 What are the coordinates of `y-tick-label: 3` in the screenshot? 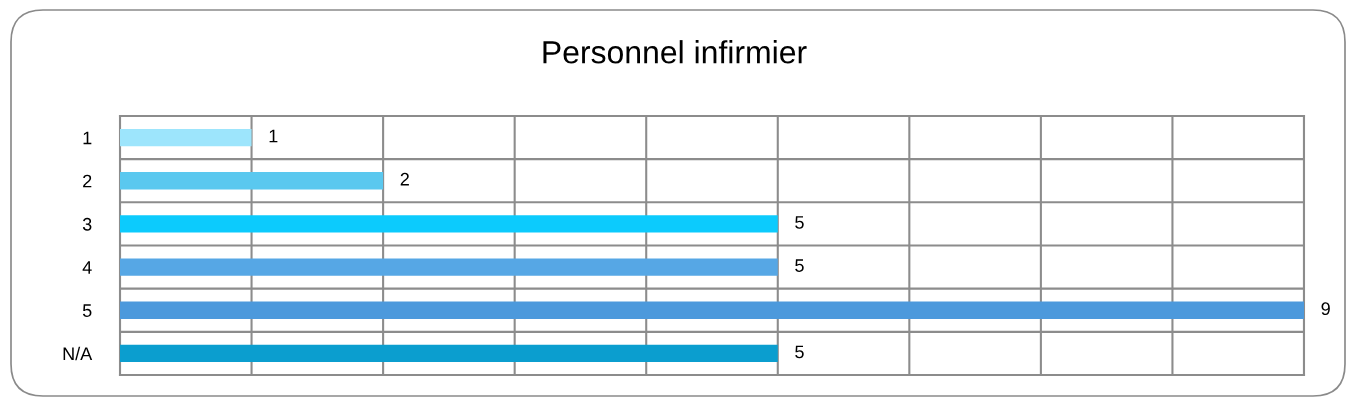 It's located at (87, 224).